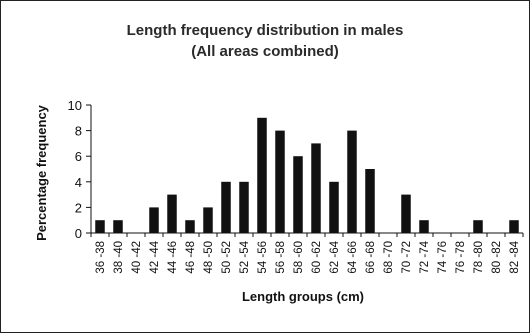 Image resolution: width=530 pixels, height=333 pixels. What do you see at coordinates (79, 169) in the screenshot?
I see `y-axis-ticks: 0 2 4 6 8 10` at bounding box center [79, 169].